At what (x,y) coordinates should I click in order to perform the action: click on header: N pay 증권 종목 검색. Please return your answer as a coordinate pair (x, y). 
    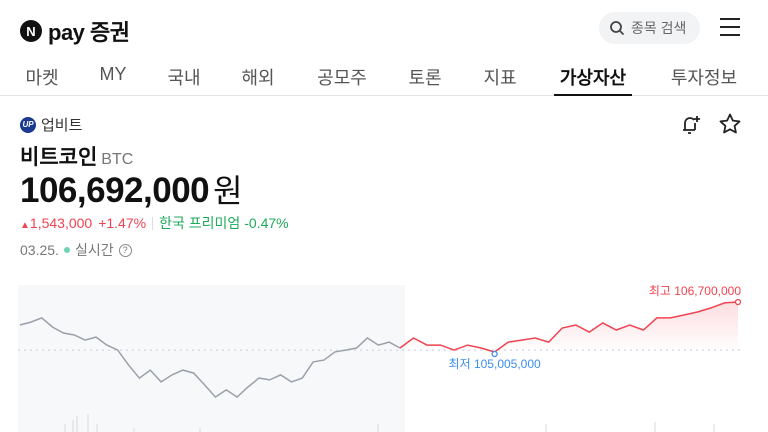
    Looking at the image, I should click on (384, 28).